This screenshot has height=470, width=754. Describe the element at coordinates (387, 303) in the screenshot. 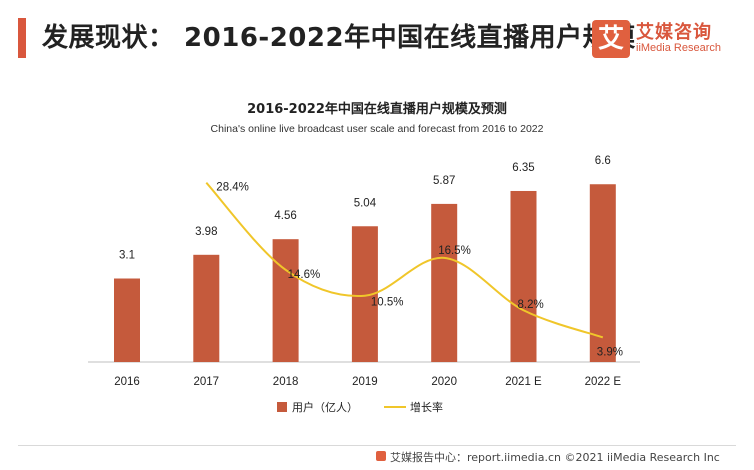

I see `growth-rate-label: 10.5%` at that location.